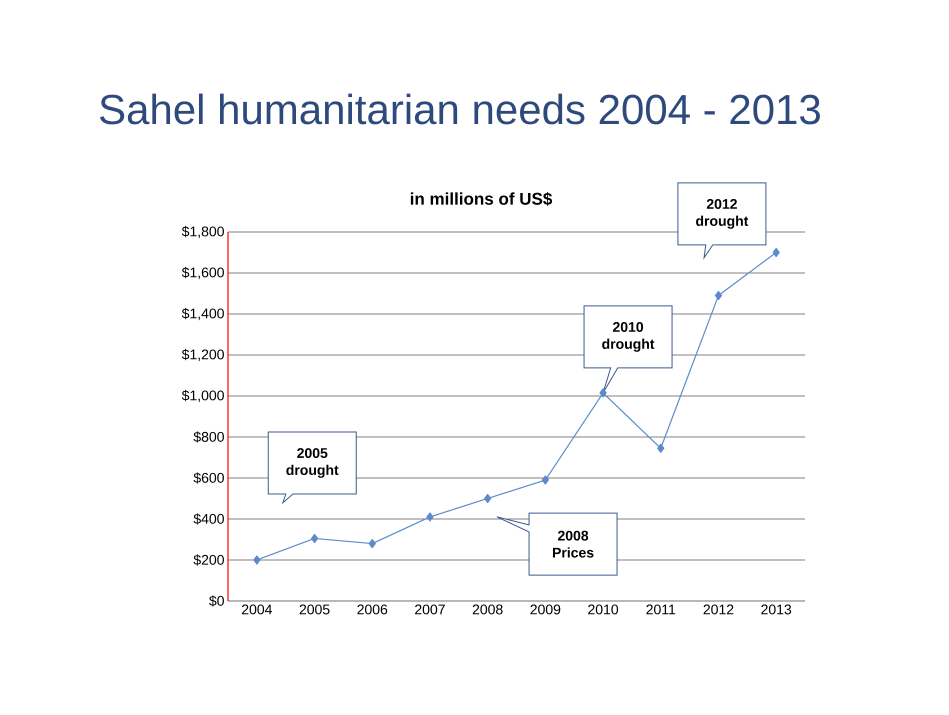 This screenshot has height=715, width=949. What do you see at coordinates (209, 478) in the screenshot?
I see `y-tick-label: $600` at bounding box center [209, 478].